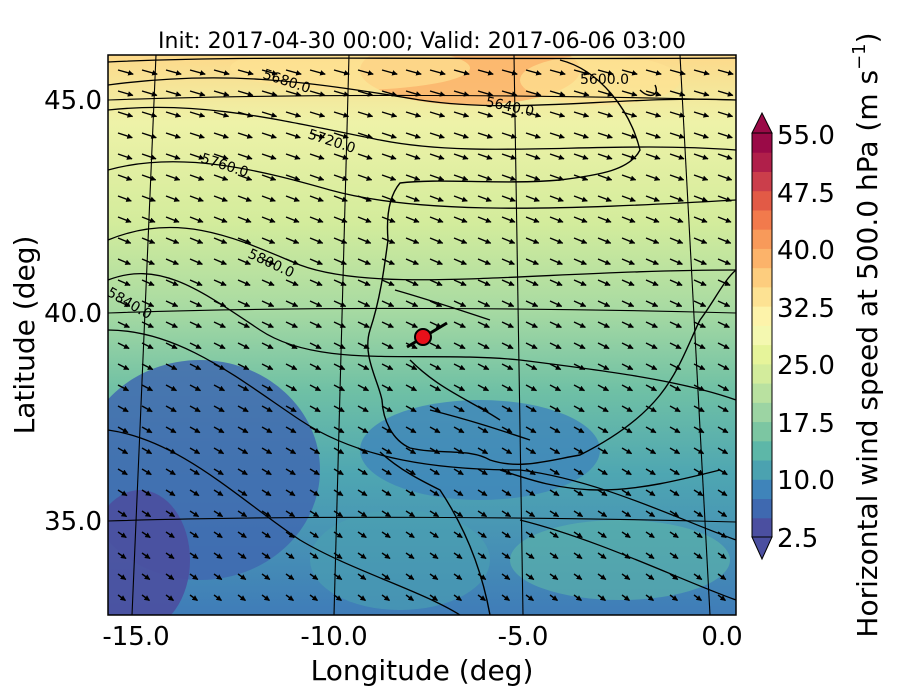  Describe the element at coordinates (73, 314) in the screenshot. I see `y-tick-label: 40.0` at that location.